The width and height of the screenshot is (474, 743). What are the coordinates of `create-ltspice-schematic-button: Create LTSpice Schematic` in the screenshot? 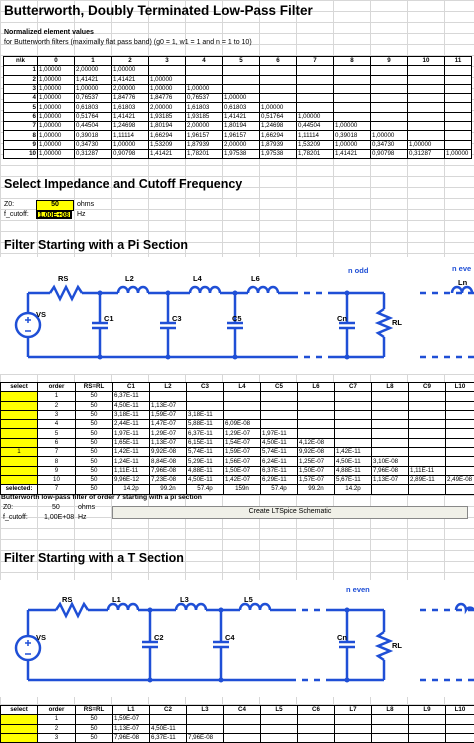 It's located at (290, 512).